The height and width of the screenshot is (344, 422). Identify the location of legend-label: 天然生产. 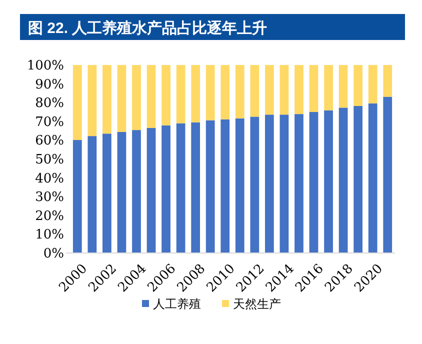
(257, 304).